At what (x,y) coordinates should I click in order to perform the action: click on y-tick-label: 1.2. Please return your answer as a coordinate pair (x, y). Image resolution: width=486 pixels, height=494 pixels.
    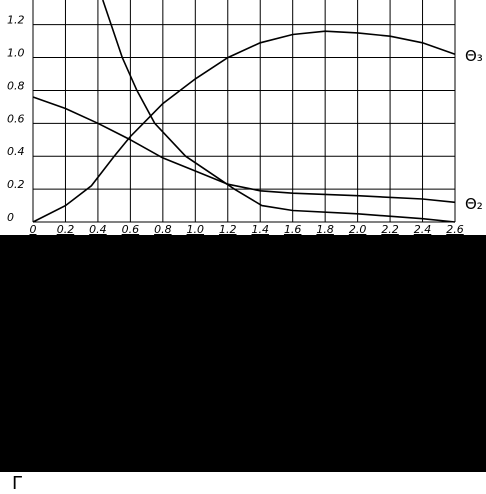
    Looking at the image, I should click on (16, 20).